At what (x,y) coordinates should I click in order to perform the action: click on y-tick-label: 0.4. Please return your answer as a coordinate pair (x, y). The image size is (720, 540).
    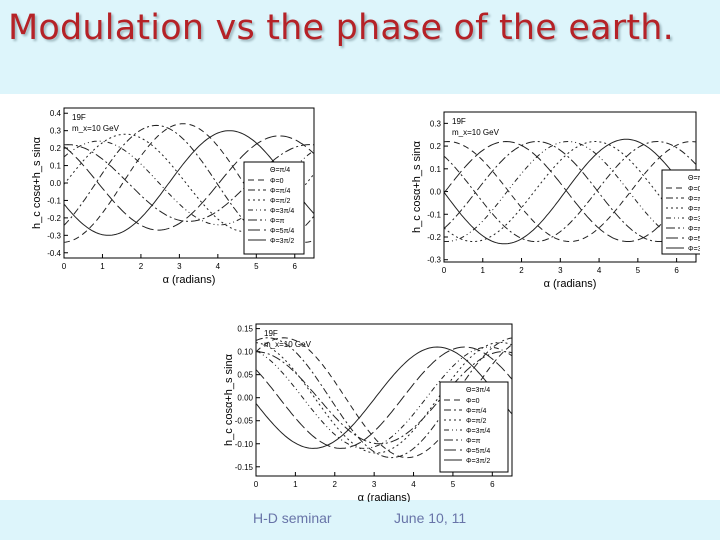
    Looking at the image, I should click on (56, 113).